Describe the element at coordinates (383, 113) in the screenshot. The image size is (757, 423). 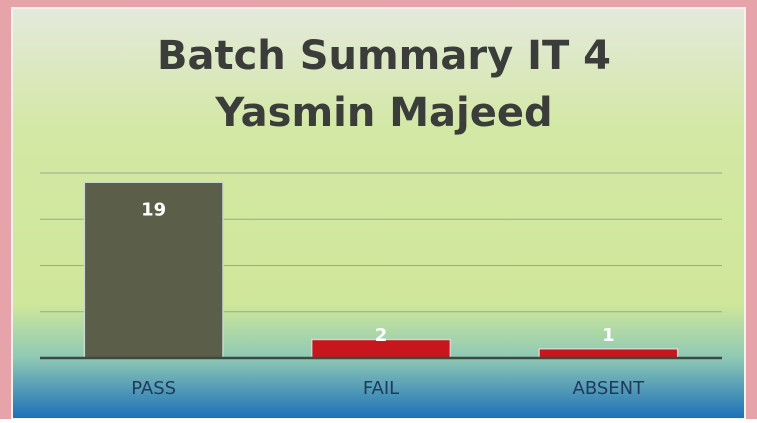
I see `chart-subtitle: Yasmin Majeed` at that location.